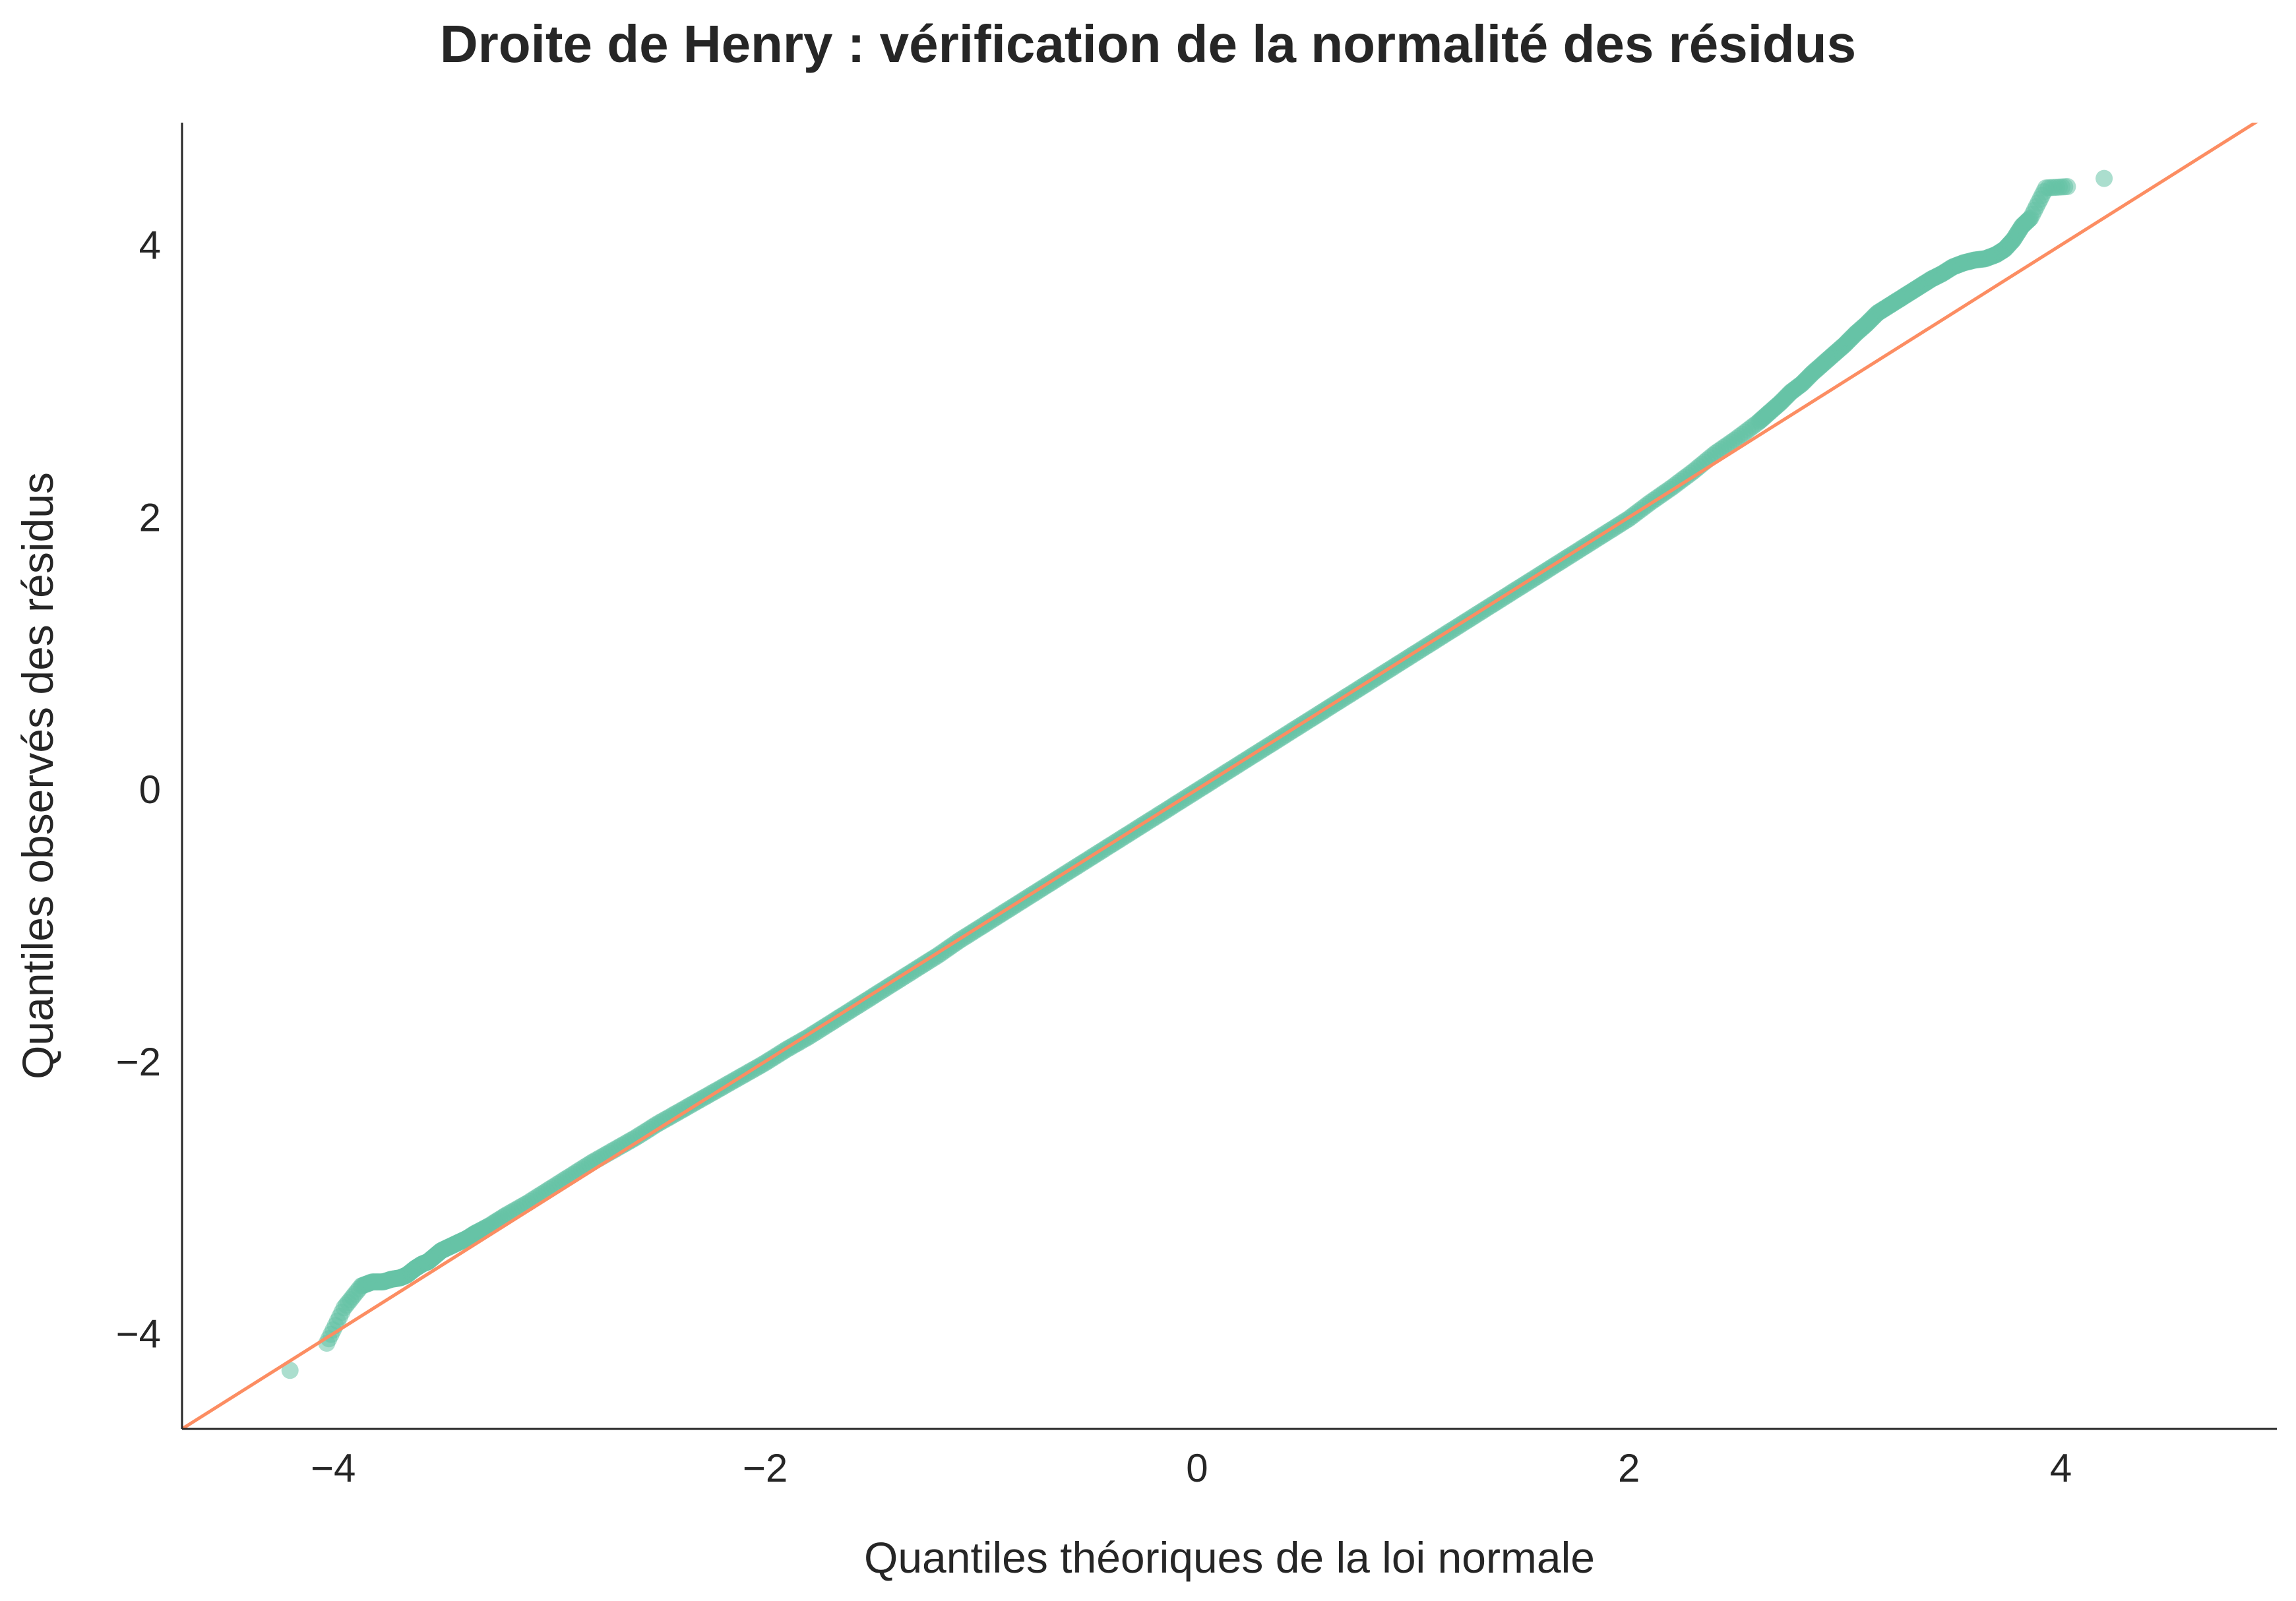  I want to click on y-tick-label: −2, so click(138, 1062).